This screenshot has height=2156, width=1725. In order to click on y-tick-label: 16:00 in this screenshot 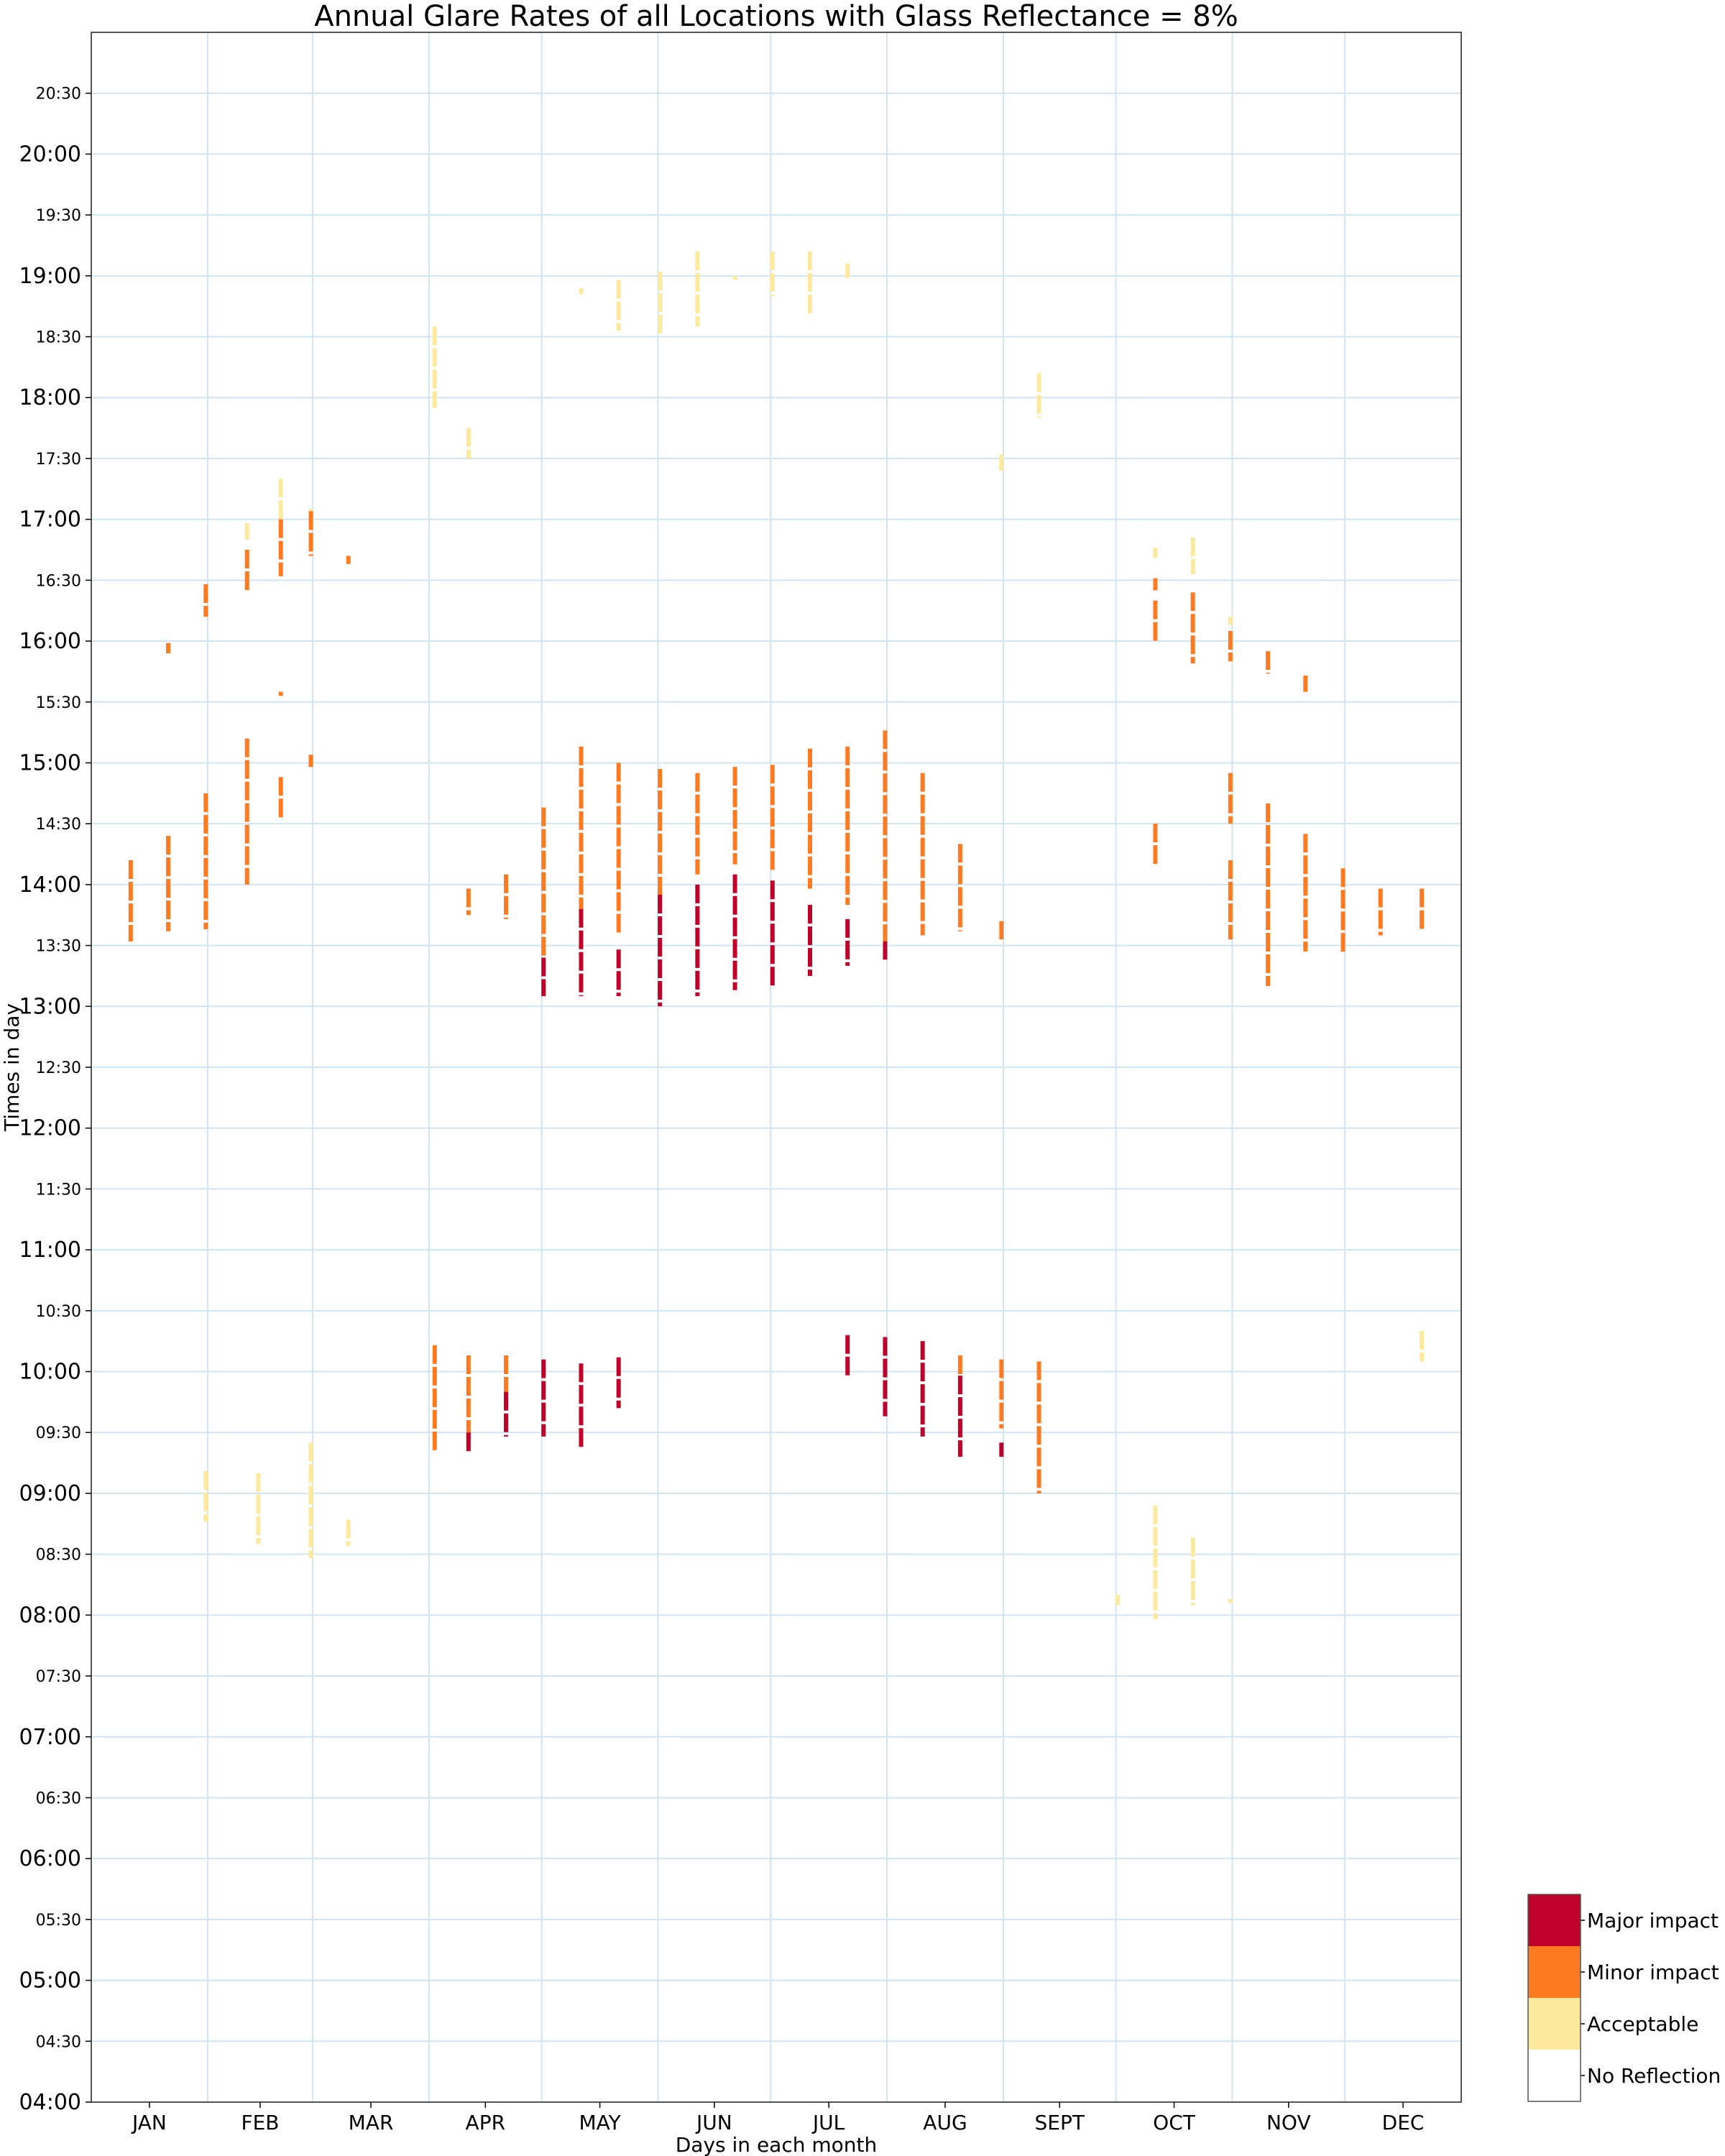, I will do `click(50, 641)`.